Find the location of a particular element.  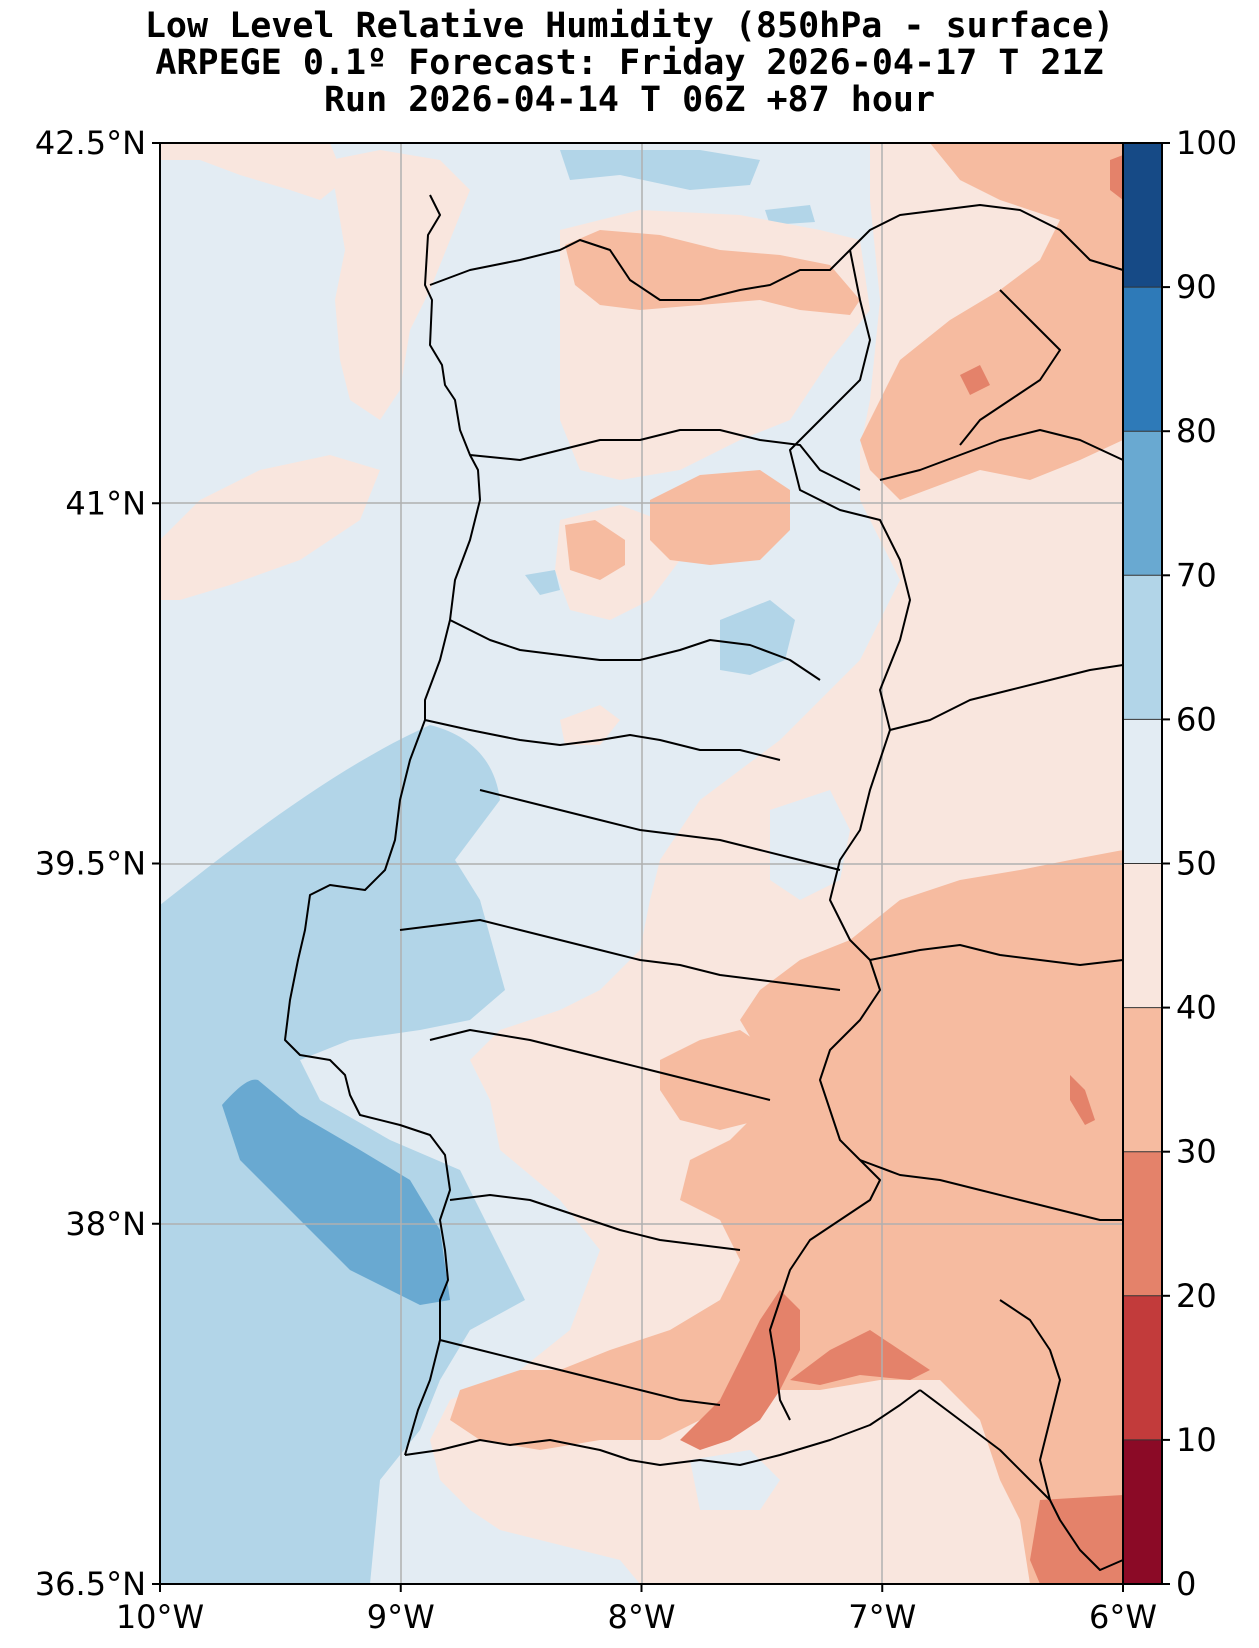

humidity-band-40-50-offshore-west is located at coordinates (270, 527).